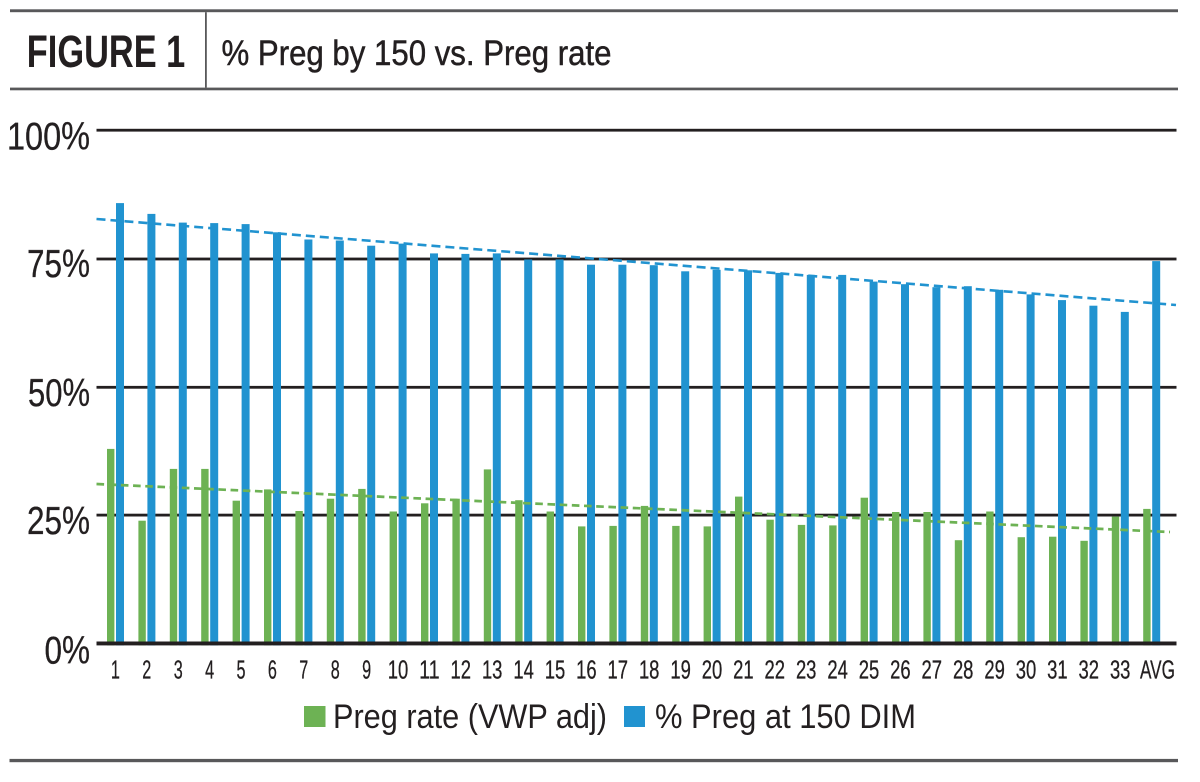  I want to click on svg-text: 5, so click(241, 670).